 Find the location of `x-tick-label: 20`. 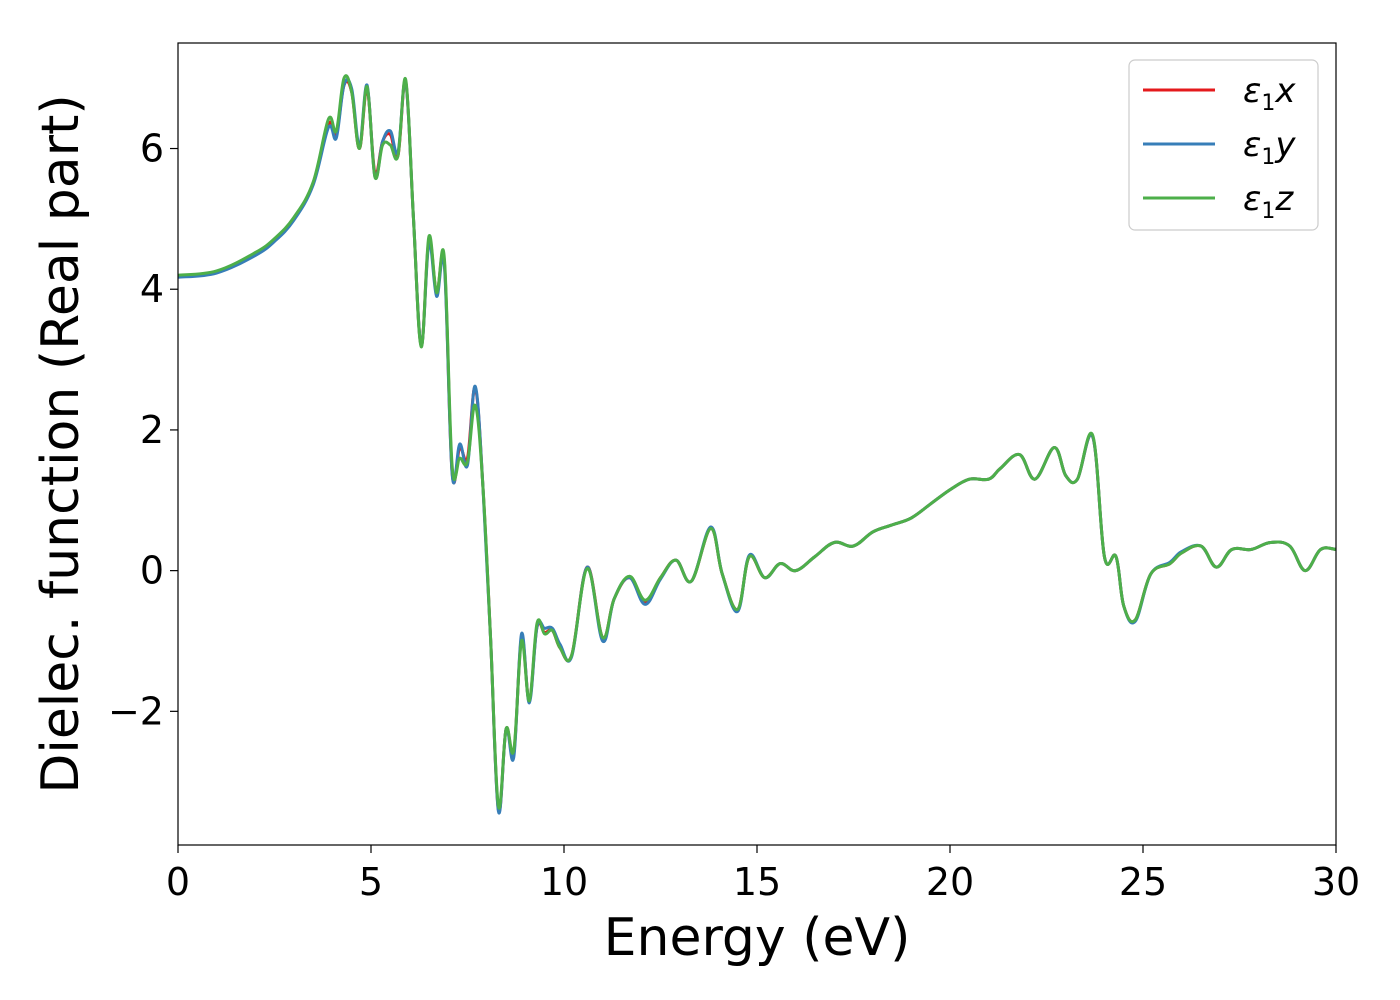

x-tick-label: 20 is located at coordinates (950, 882).